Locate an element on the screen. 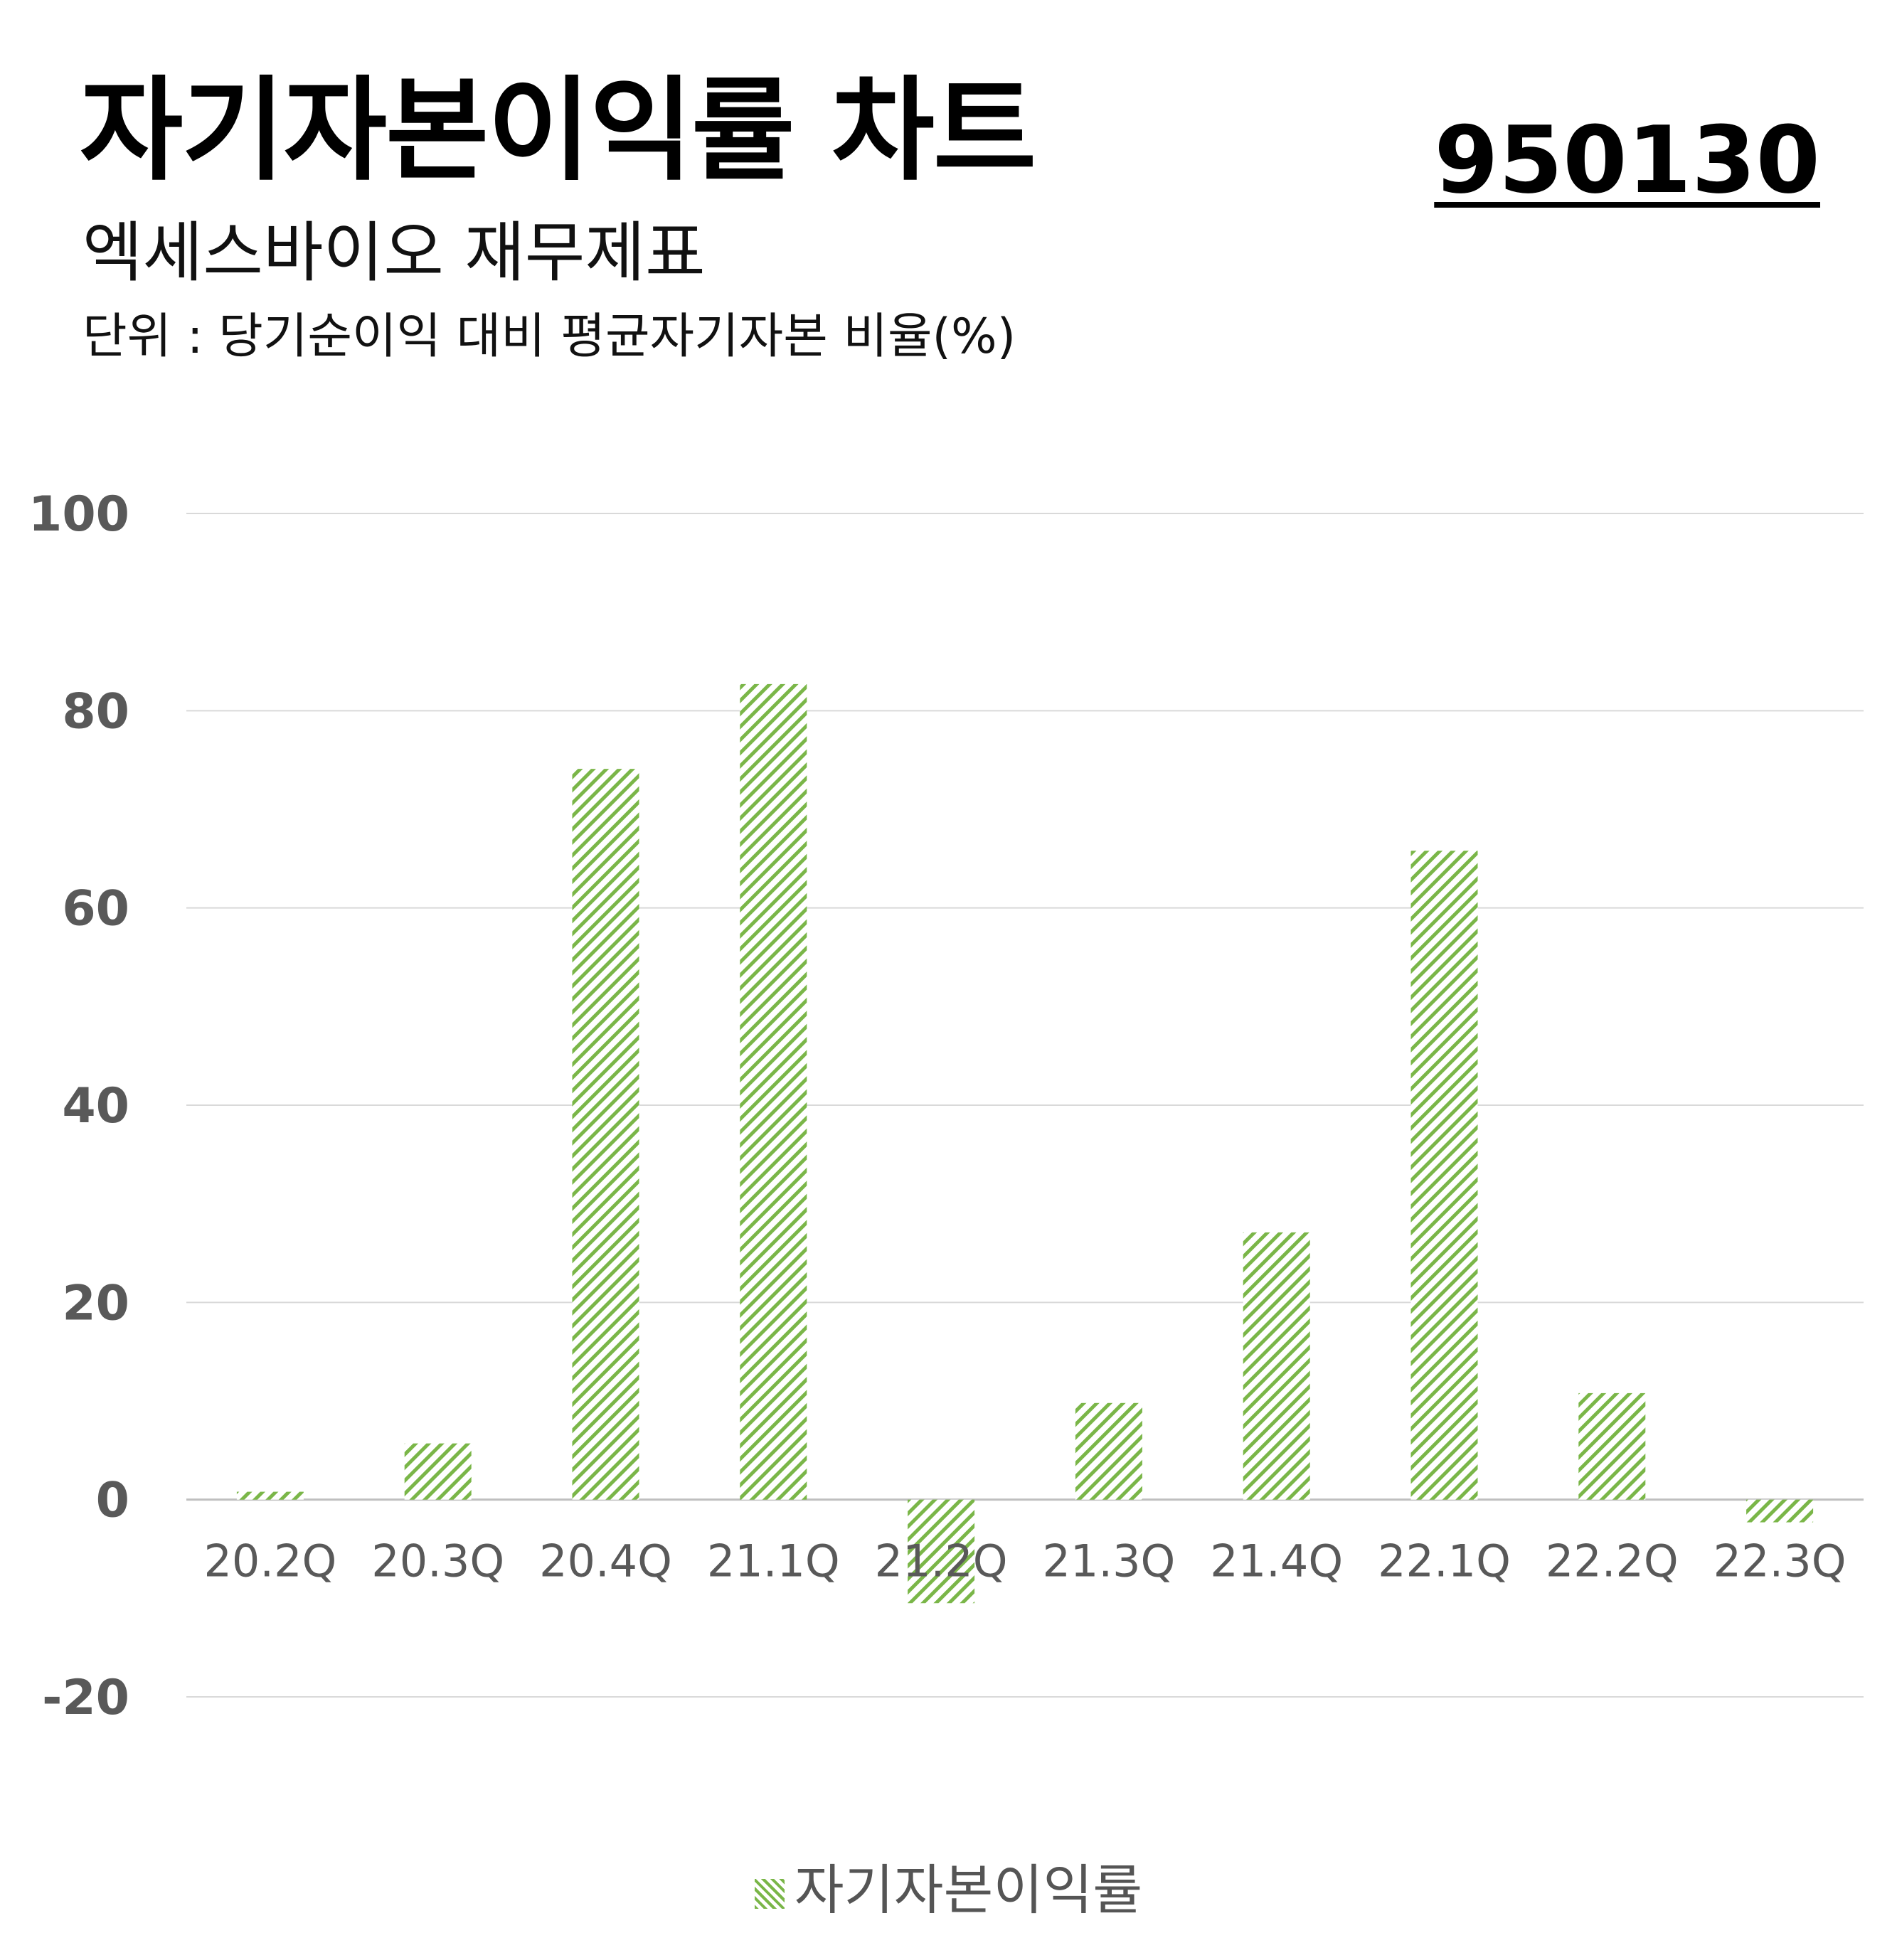  stock-code: 950130 is located at coordinates (1627, 160).